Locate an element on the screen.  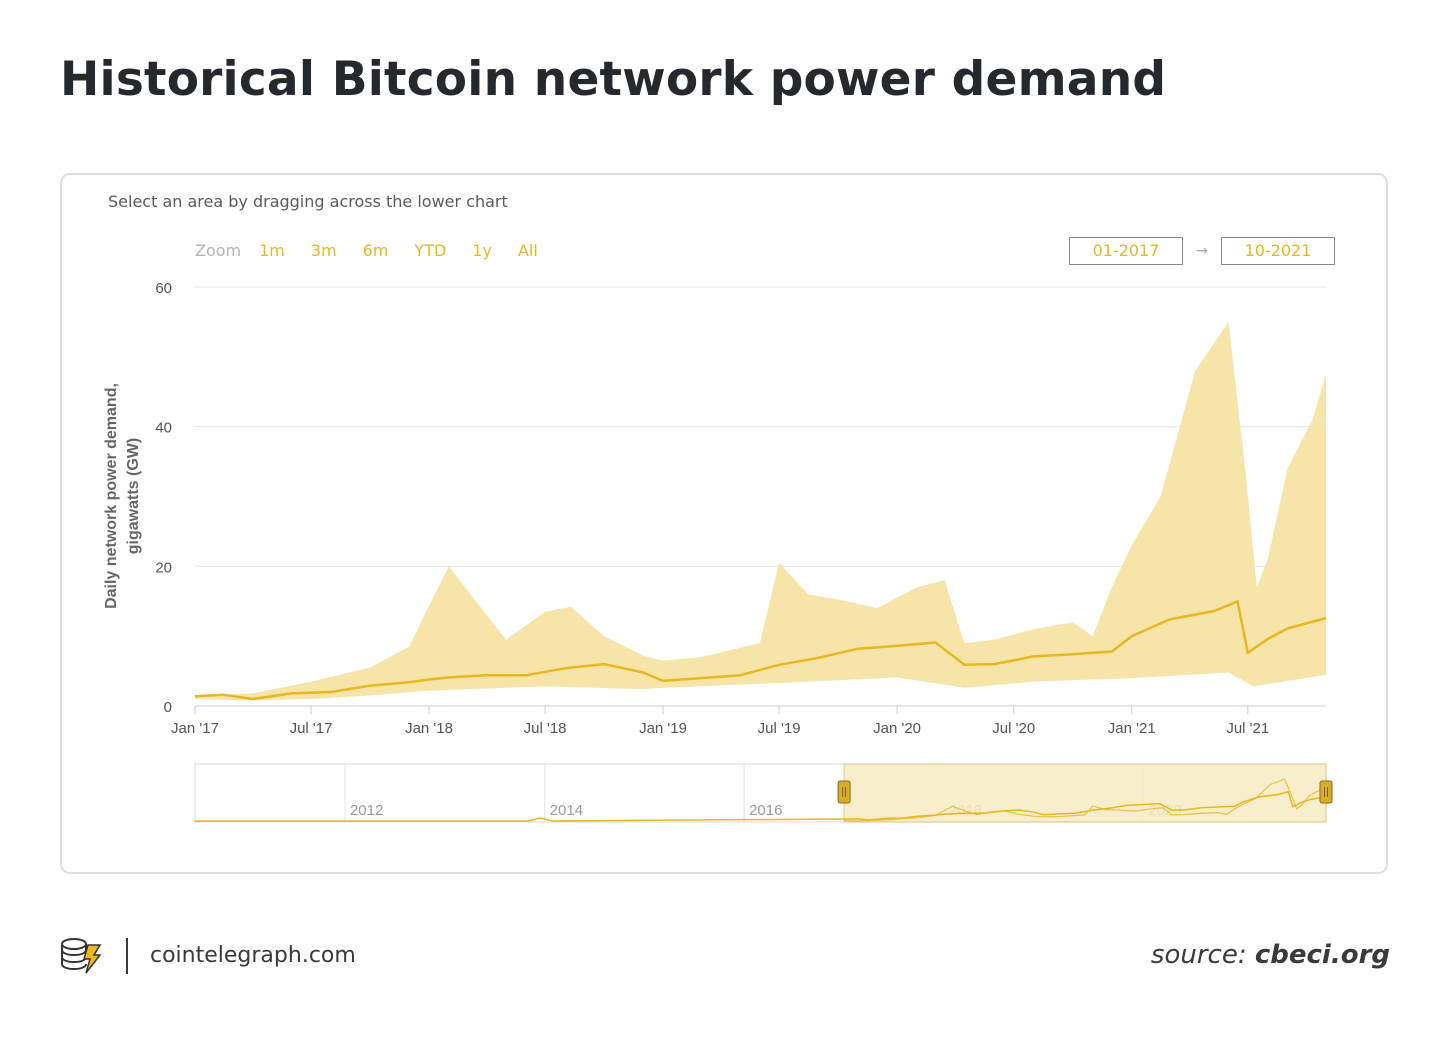
x-tick-label: Jan '19 is located at coordinates (663, 728).